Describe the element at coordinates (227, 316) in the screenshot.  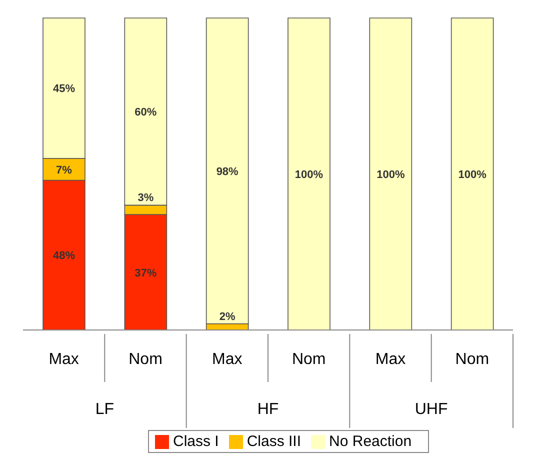
I see `data-label: 2%` at that location.